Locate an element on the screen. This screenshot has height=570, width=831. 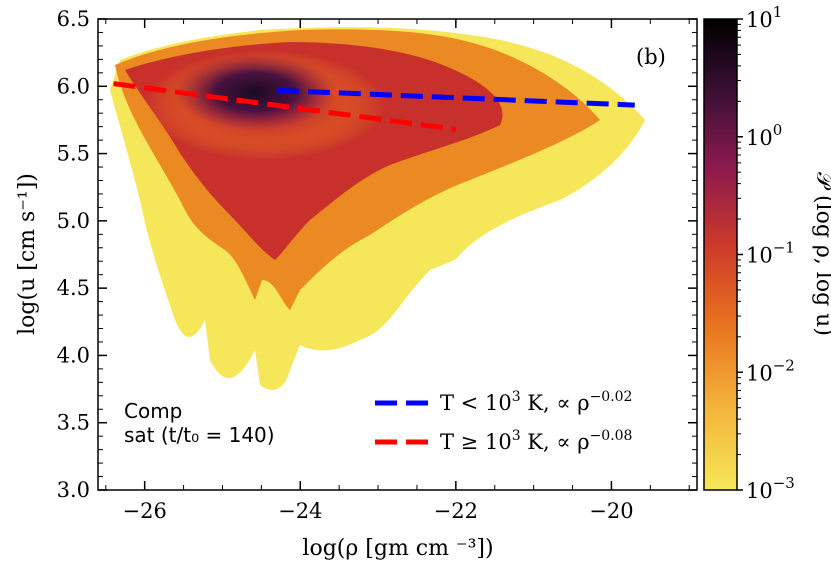
colorbar is located at coordinates (720, 254).